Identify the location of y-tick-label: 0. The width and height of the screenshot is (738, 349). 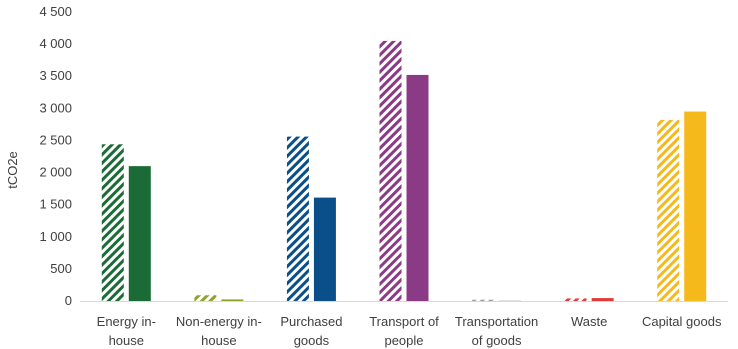
(68, 300).